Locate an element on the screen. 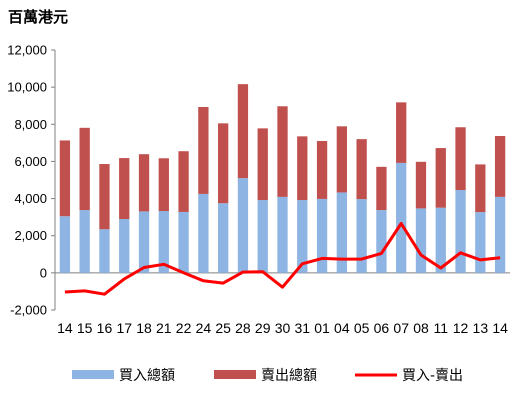 This screenshot has height=403, width=519. x-tick-label: 05 is located at coordinates (362, 328).